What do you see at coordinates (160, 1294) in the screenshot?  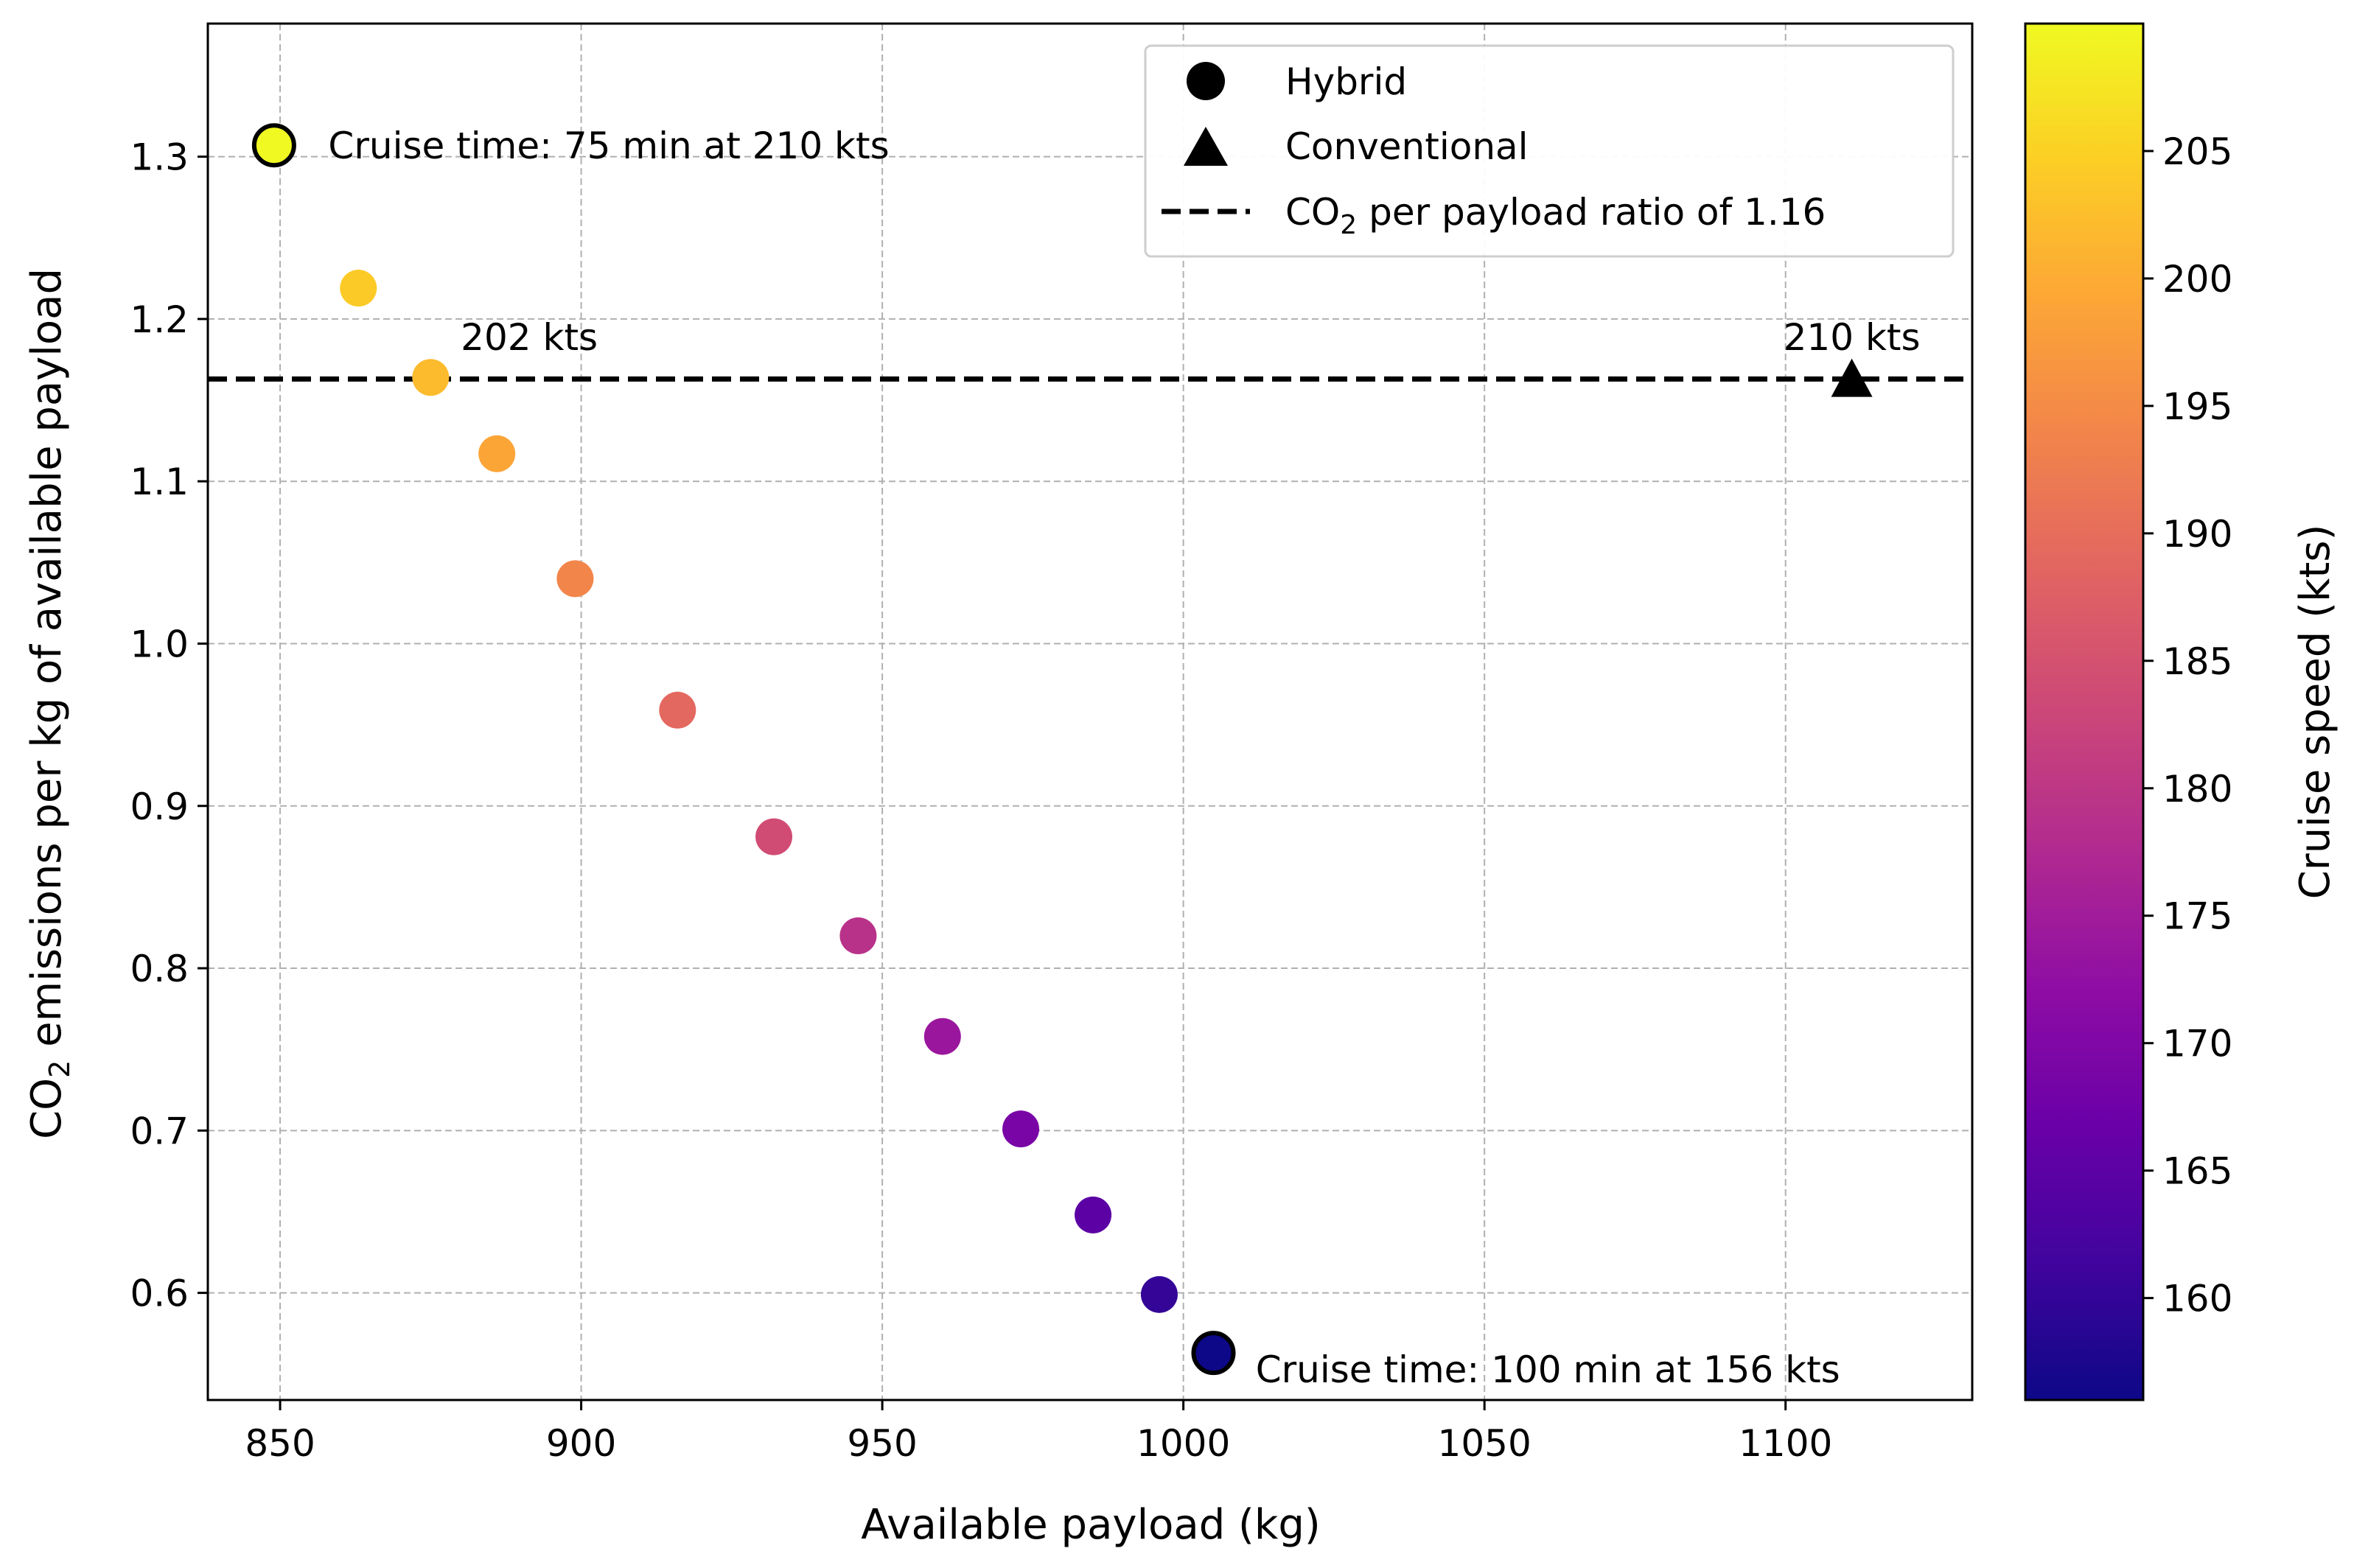 I see `y-tick-label: 0.6` at bounding box center [160, 1294].